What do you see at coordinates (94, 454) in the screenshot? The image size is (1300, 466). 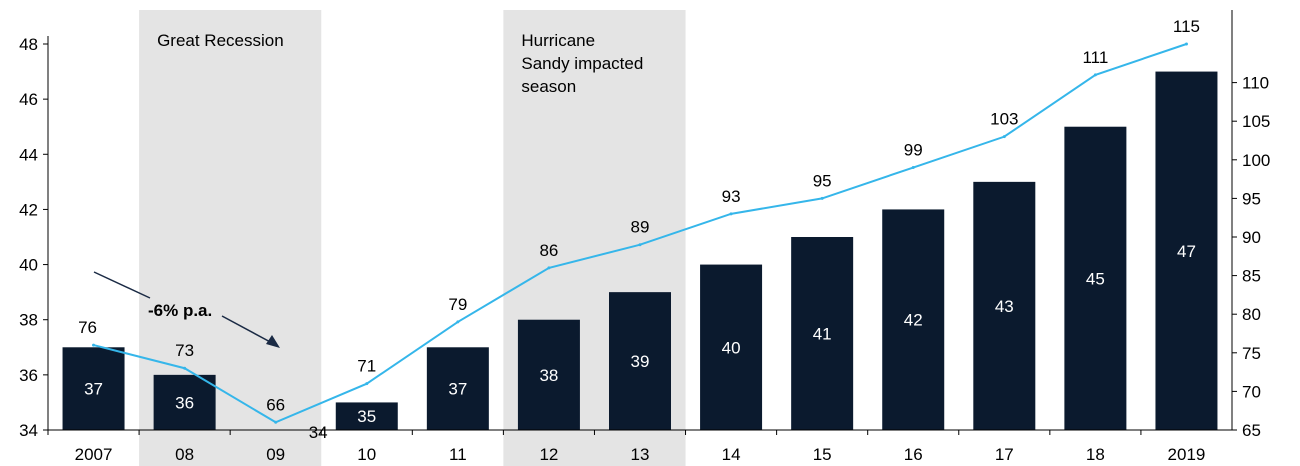 I see `x-tick-label: 2007` at bounding box center [94, 454].